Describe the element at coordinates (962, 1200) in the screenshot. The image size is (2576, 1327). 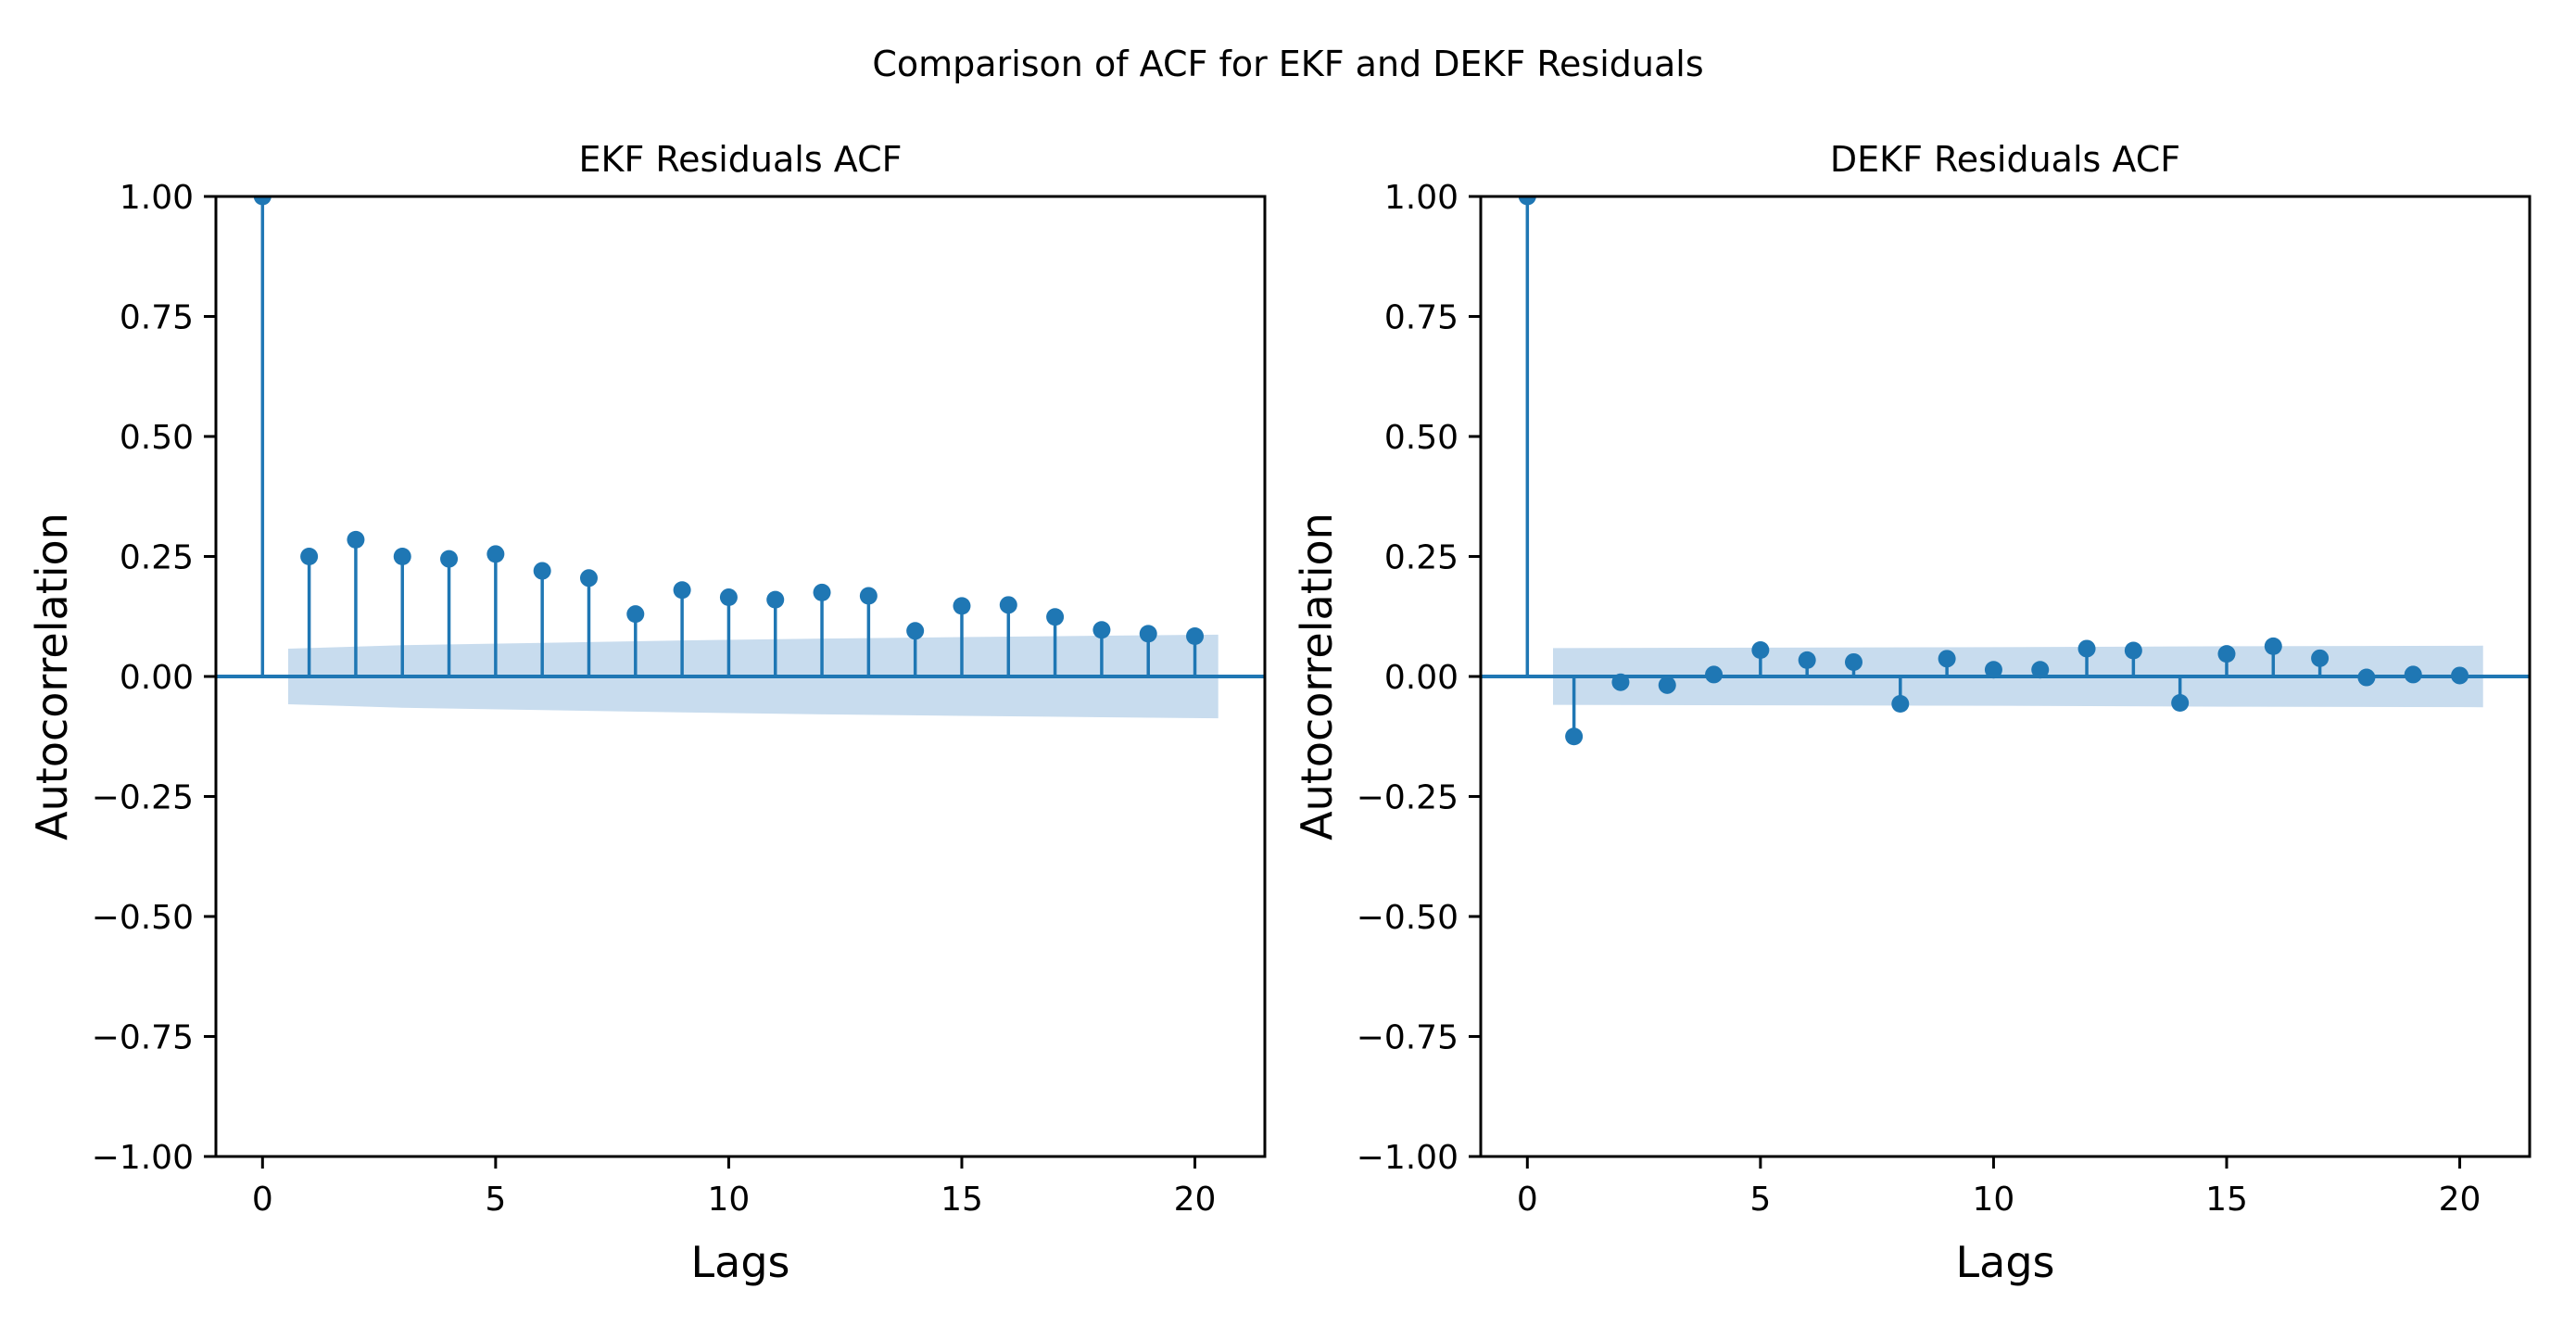
I see `ekf-xtick-label-15: 15` at that location.